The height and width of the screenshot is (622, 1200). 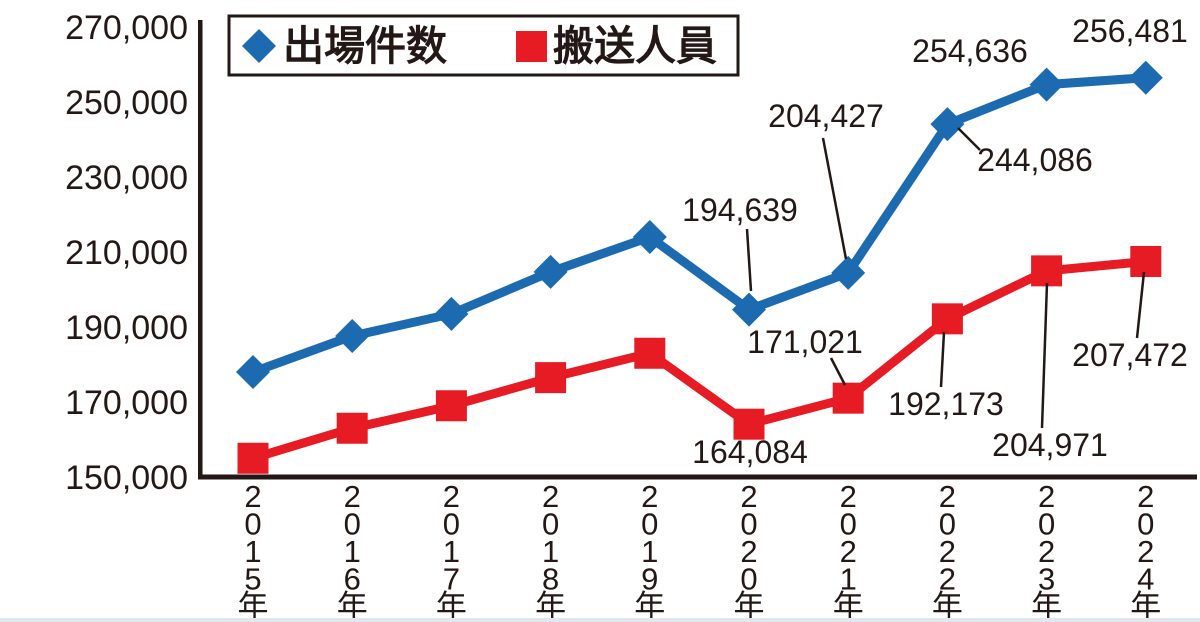 What do you see at coordinates (834, 198) in the screenshot?
I see `leader-line-dispatch-2021` at bounding box center [834, 198].